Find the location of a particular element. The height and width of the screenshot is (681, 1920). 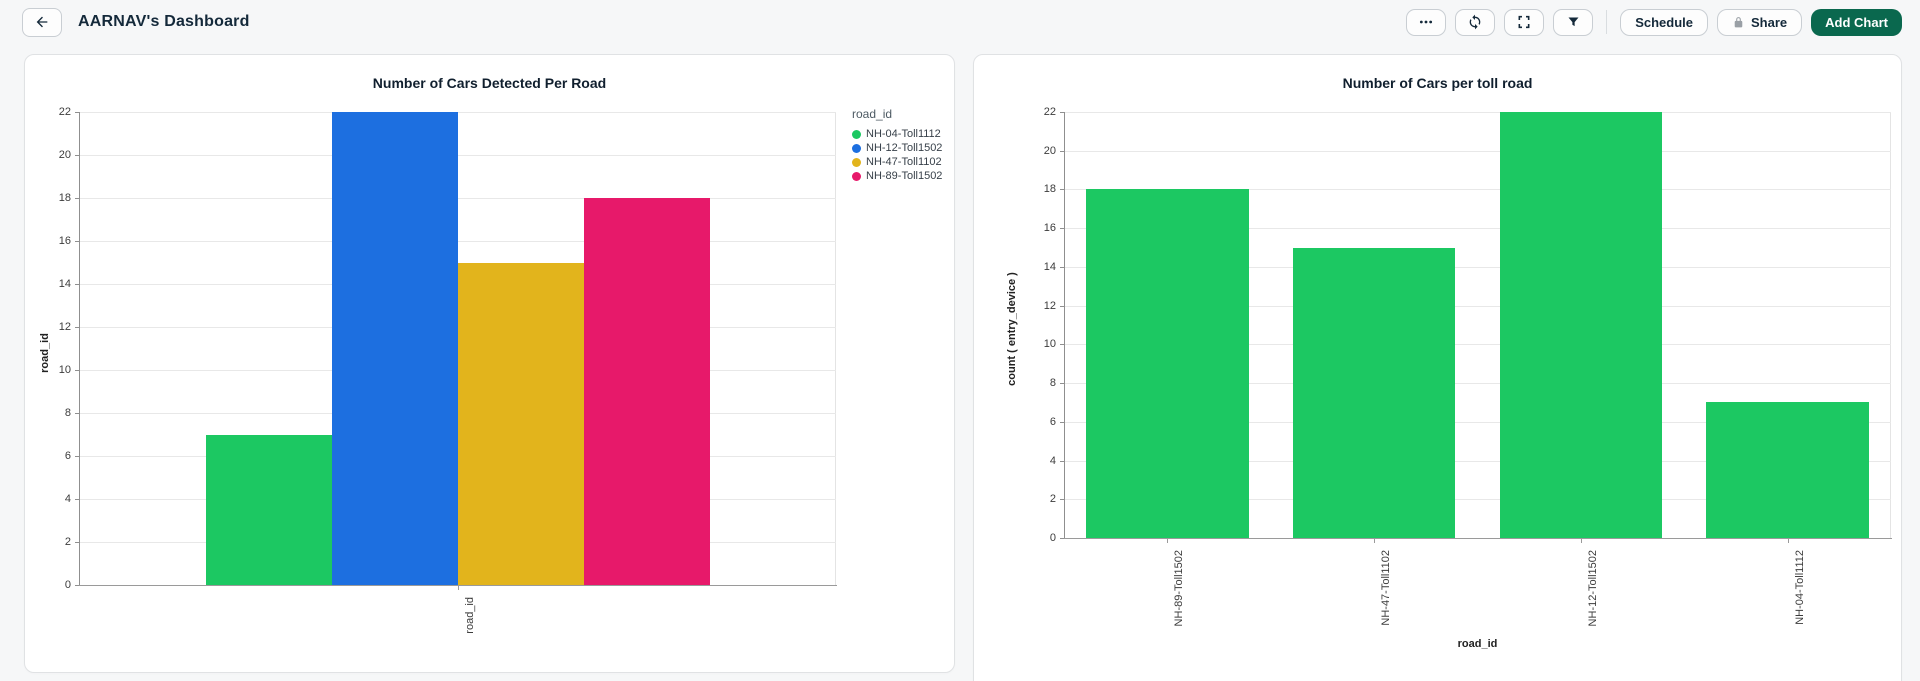

x-tick-label-text: NH-89-Toll1502 is located at coordinates (1179, 588).